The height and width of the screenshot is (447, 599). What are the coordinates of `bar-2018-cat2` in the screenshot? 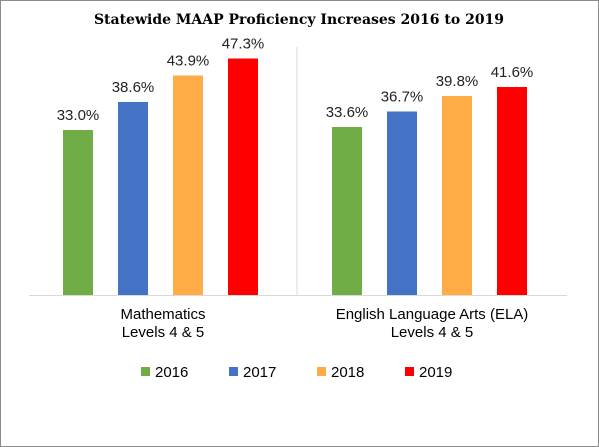 It's located at (457, 195).